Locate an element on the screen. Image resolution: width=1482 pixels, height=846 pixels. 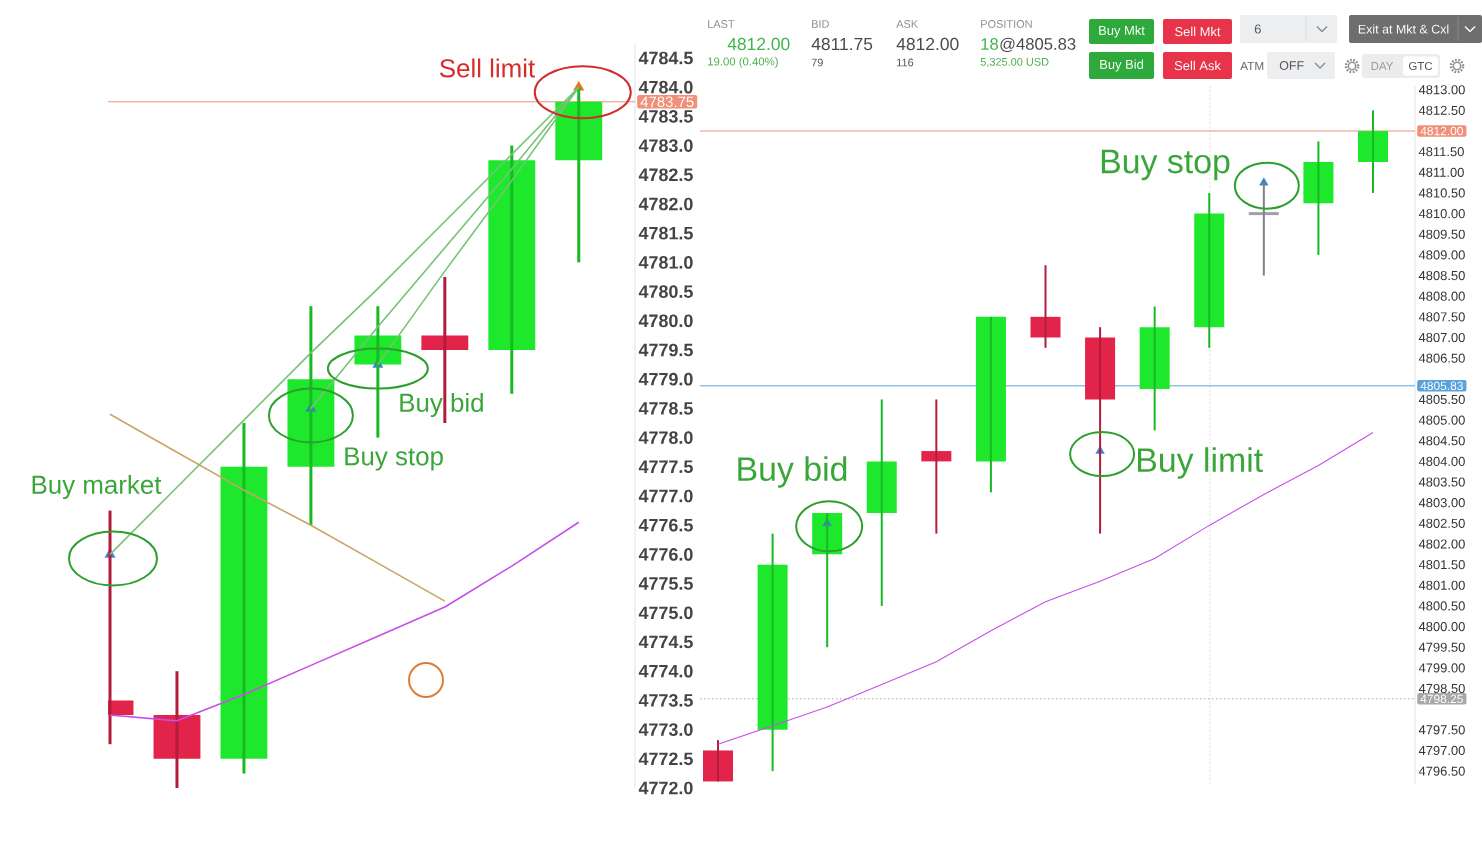
text: 79 is located at coordinates (817, 62).